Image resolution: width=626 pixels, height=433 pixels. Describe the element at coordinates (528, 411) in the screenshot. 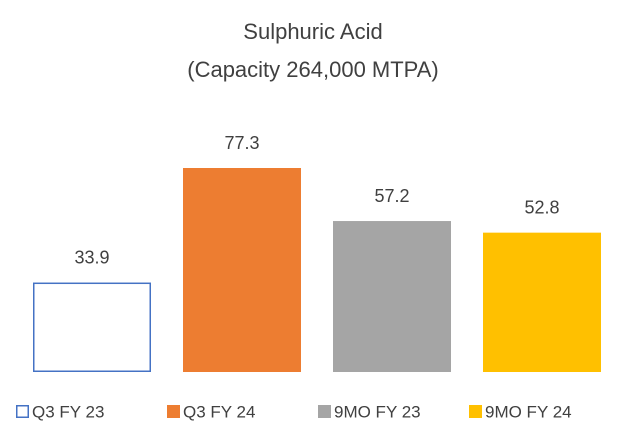

I see `legend-label: 9MO FY 24` at that location.